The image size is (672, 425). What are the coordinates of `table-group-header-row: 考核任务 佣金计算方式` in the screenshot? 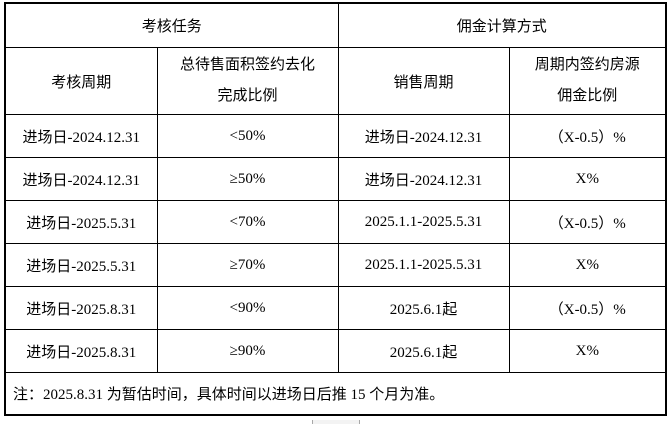 It's located at (335, 25).